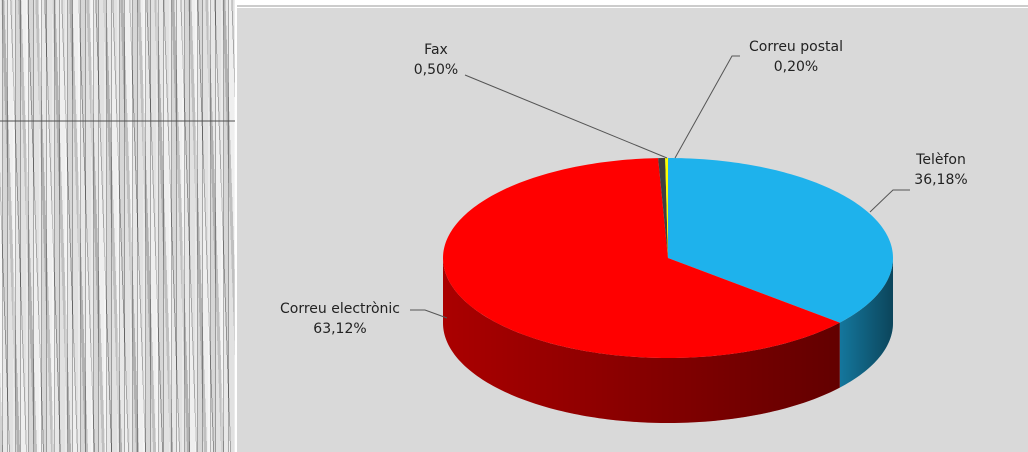 The width and height of the screenshot is (1028, 452). I want to click on category-label: Fax, so click(436, 50).